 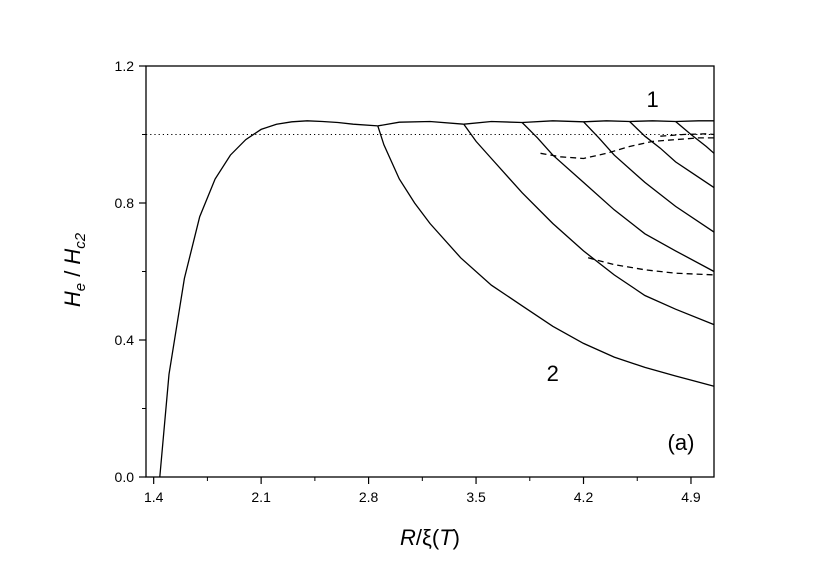 What do you see at coordinates (125, 66) in the screenshot?
I see `y-tick-label: 1.2` at bounding box center [125, 66].